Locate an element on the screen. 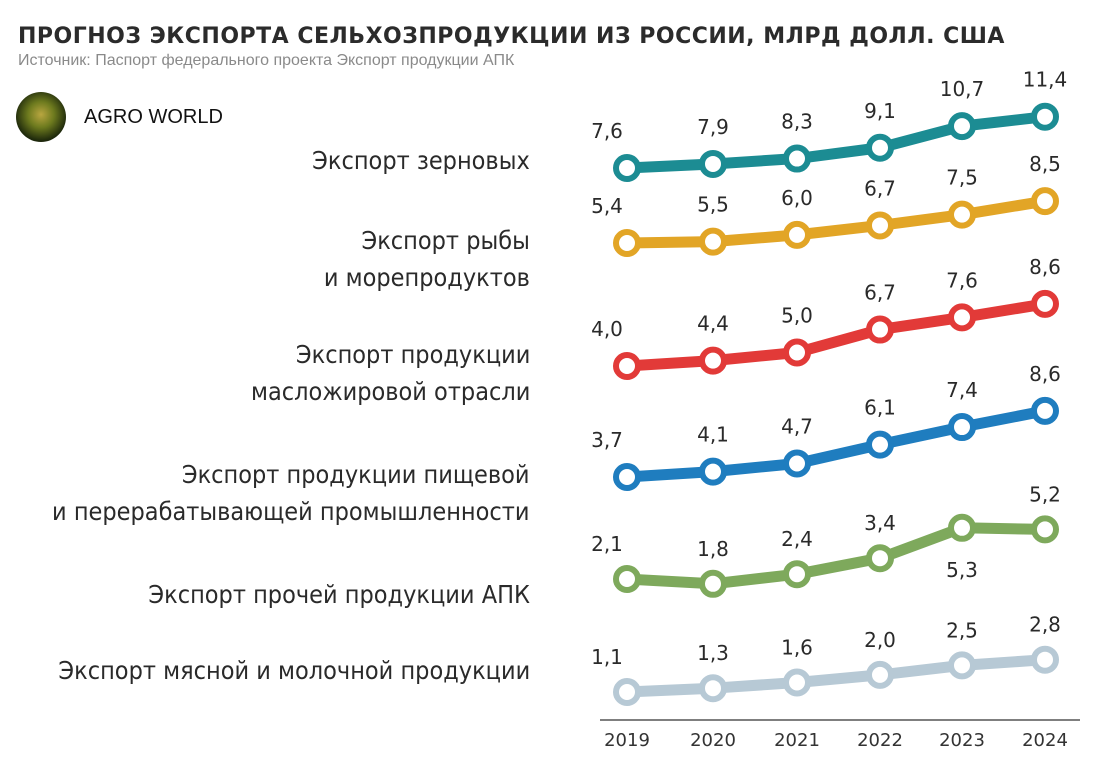 This screenshot has width=1104, height=776. data-label: 5,5 is located at coordinates (713, 205).